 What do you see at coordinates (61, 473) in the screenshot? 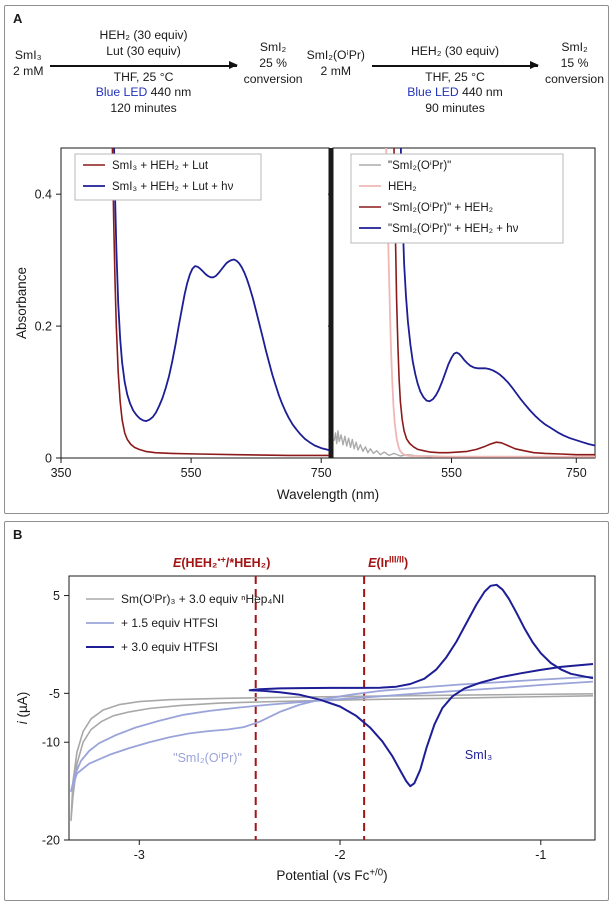
I see `x-tick-label: 350` at bounding box center [61, 473].